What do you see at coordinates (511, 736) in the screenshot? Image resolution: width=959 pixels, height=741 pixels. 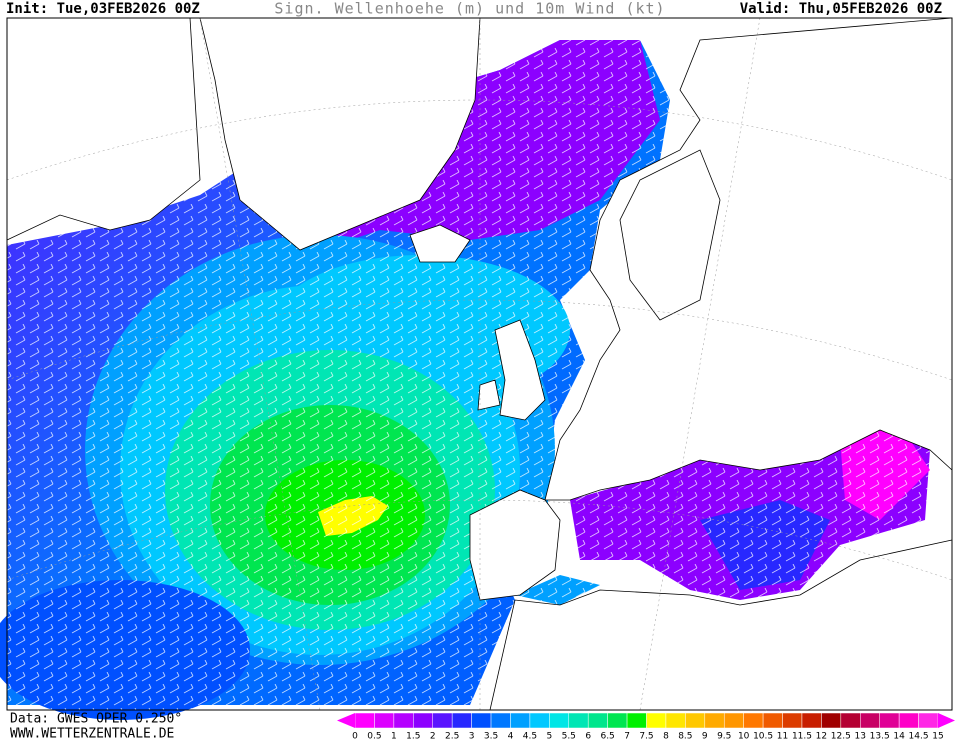 I see `scale-label: 4` at bounding box center [511, 736].